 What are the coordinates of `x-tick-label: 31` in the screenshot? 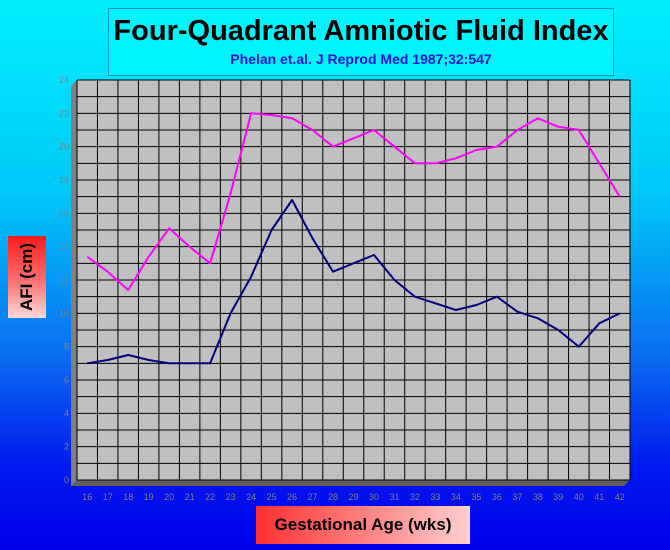 It's located at (394, 497).